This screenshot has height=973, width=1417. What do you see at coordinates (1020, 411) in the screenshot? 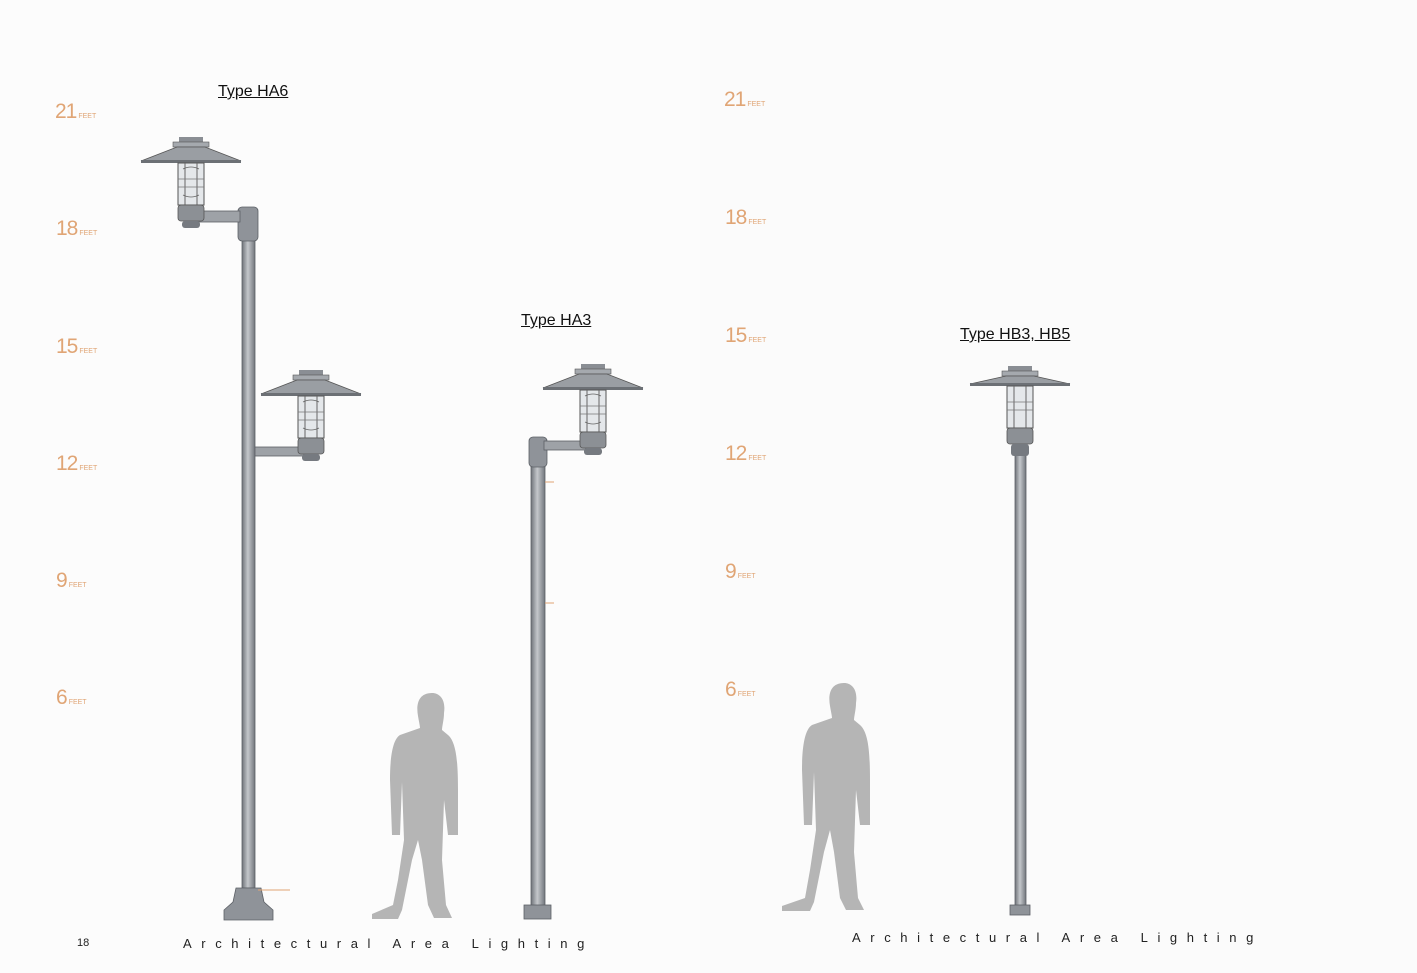
I see `lamp-head-hb` at bounding box center [1020, 411].